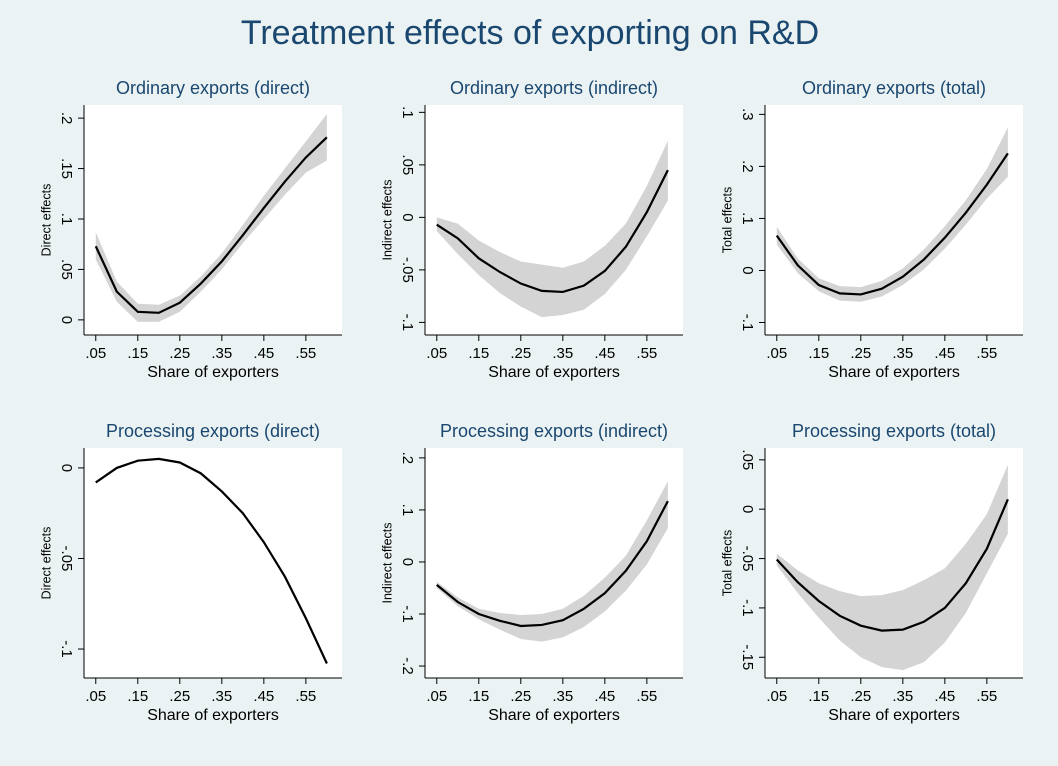 The width and height of the screenshot is (1058, 766). What do you see at coordinates (66, 168) in the screenshot?
I see `y-tick-label: .15` at bounding box center [66, 168].